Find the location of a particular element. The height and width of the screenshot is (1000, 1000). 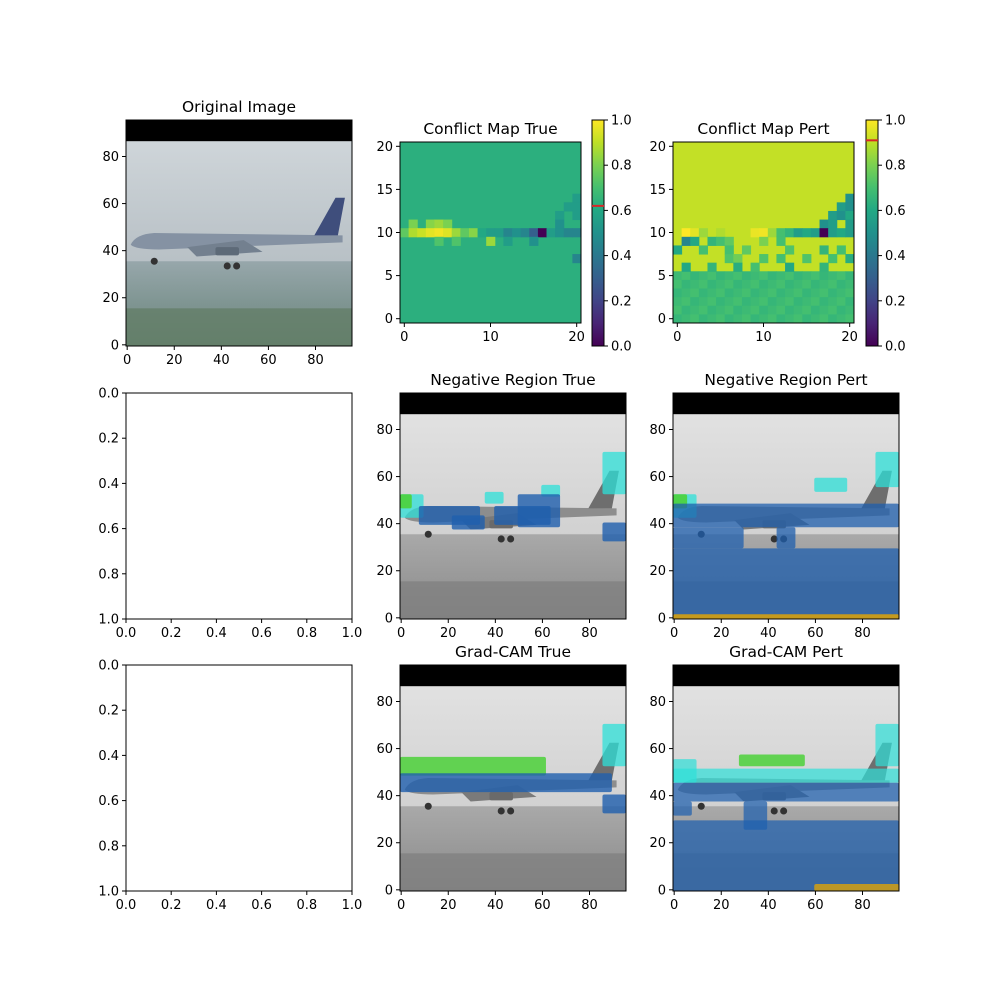

x-tick-label: 0.0 is located at coordinates (126, 633).